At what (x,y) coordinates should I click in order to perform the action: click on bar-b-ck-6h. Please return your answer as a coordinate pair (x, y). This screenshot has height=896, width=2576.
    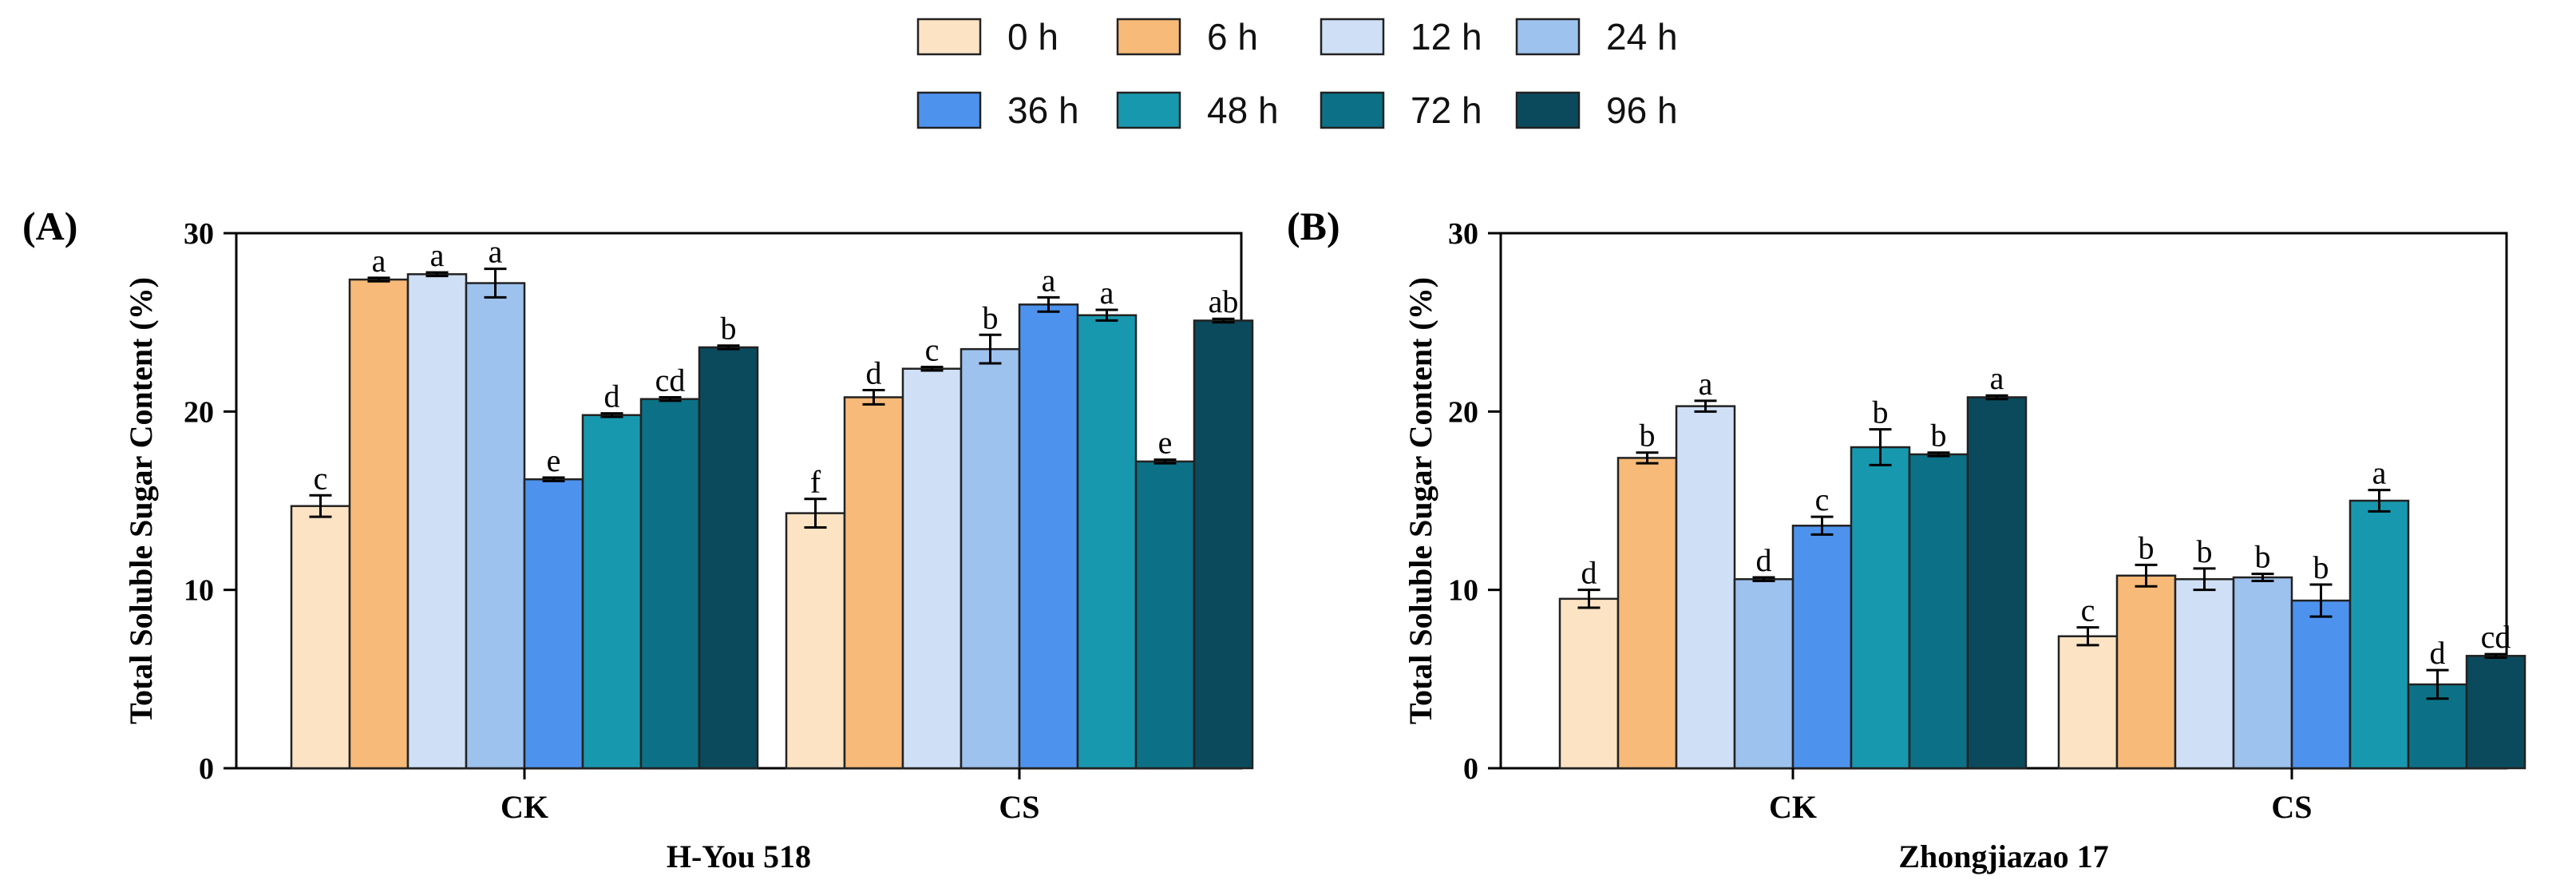
    Looking at the image, I should click on (1647, 613).